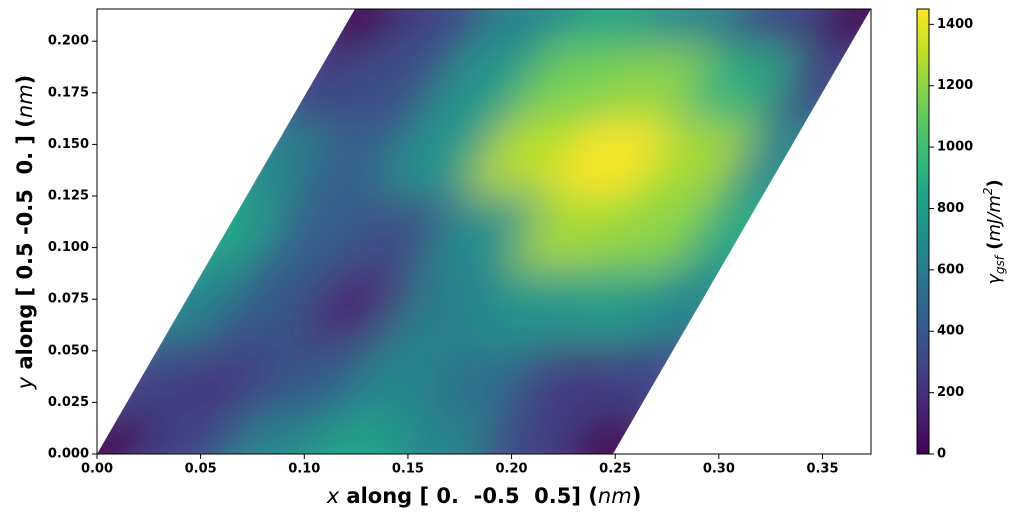 The image size is (1019, 521). I want to click on x-tick-label: 0.10, so click(304, 469).